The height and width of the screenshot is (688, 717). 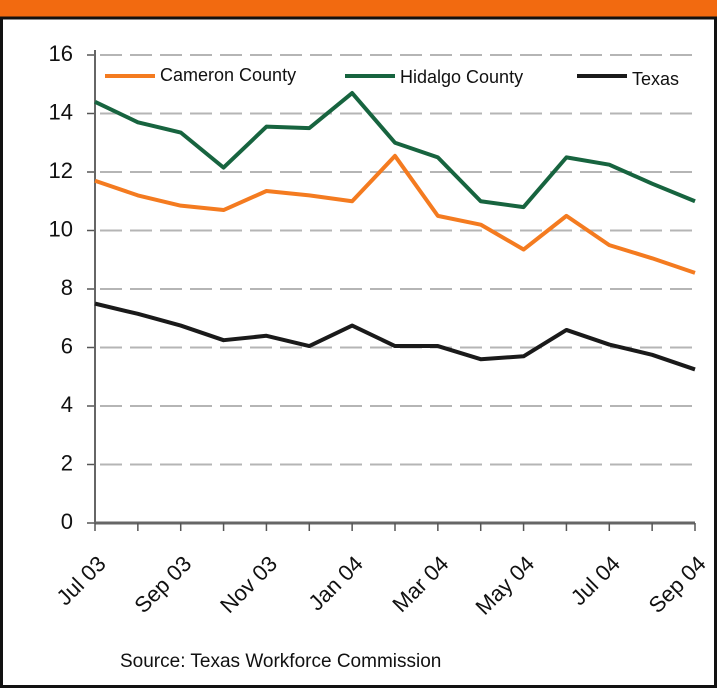 I want to click on x-tick-label: Jul 03, so click(x=80, y=580).